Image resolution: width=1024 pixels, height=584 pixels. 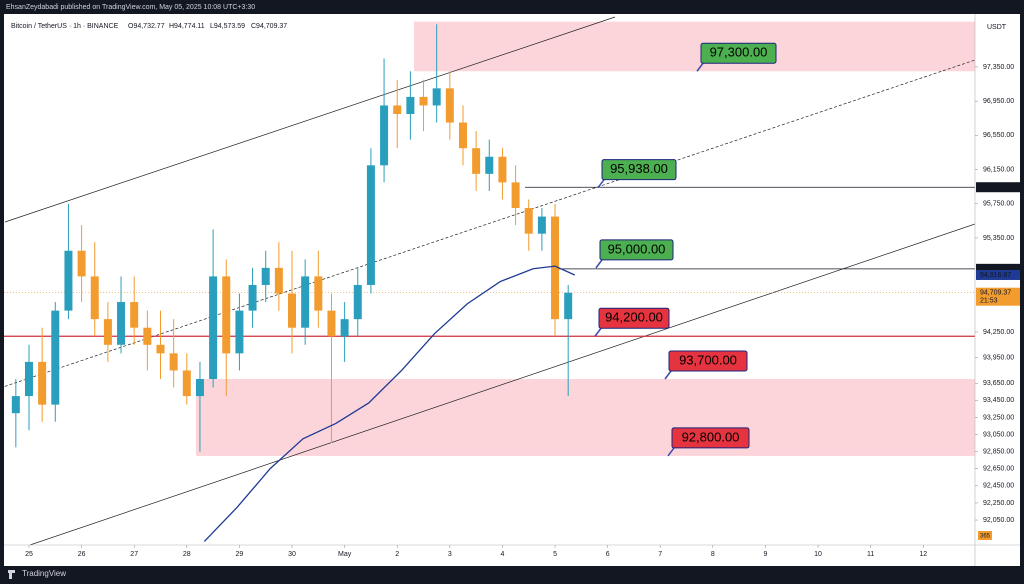 I want to click on price-tag-label: 94,709.37, so click(x=995, y=293).